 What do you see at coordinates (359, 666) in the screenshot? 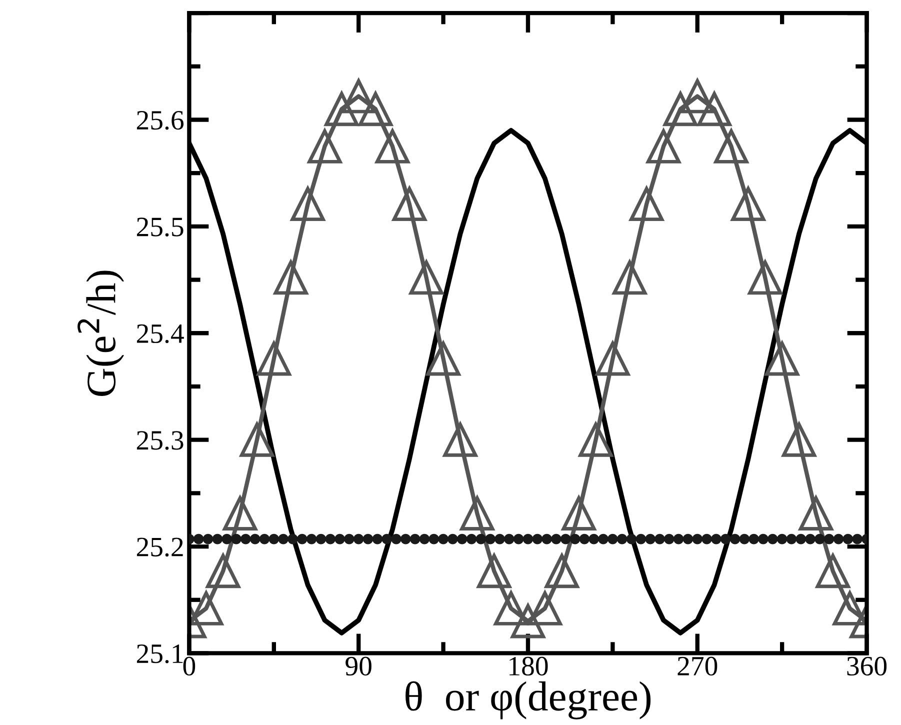
I see `x-tick-label: 90` at bounding box center [359, 666].